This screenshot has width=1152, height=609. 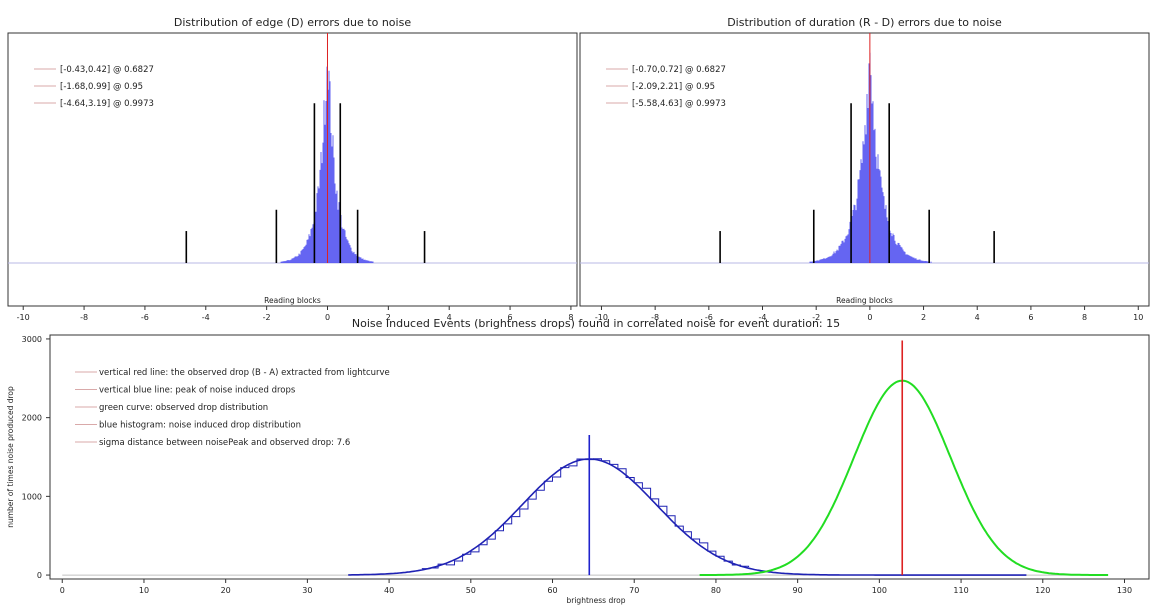 What do you see at coordinates (1042, 590) in the screenshot?
I see `x-tick-label: 120` at bounding box center [1042, 590].